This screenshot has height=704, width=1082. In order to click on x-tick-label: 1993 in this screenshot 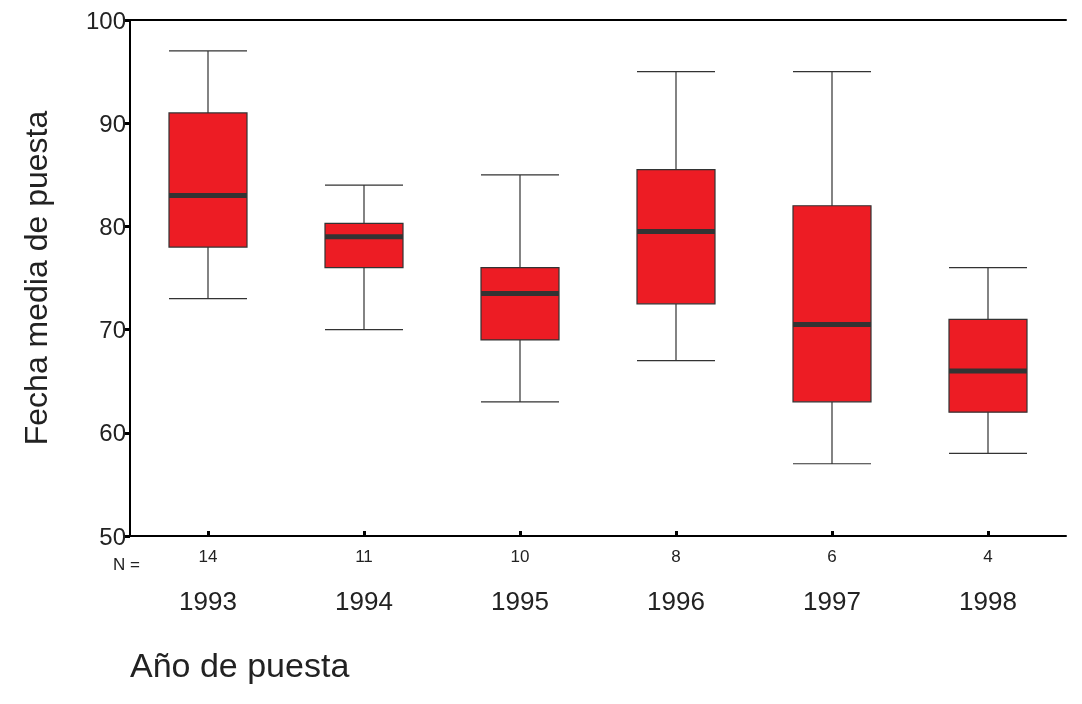, I will do `click(208, 601)`.